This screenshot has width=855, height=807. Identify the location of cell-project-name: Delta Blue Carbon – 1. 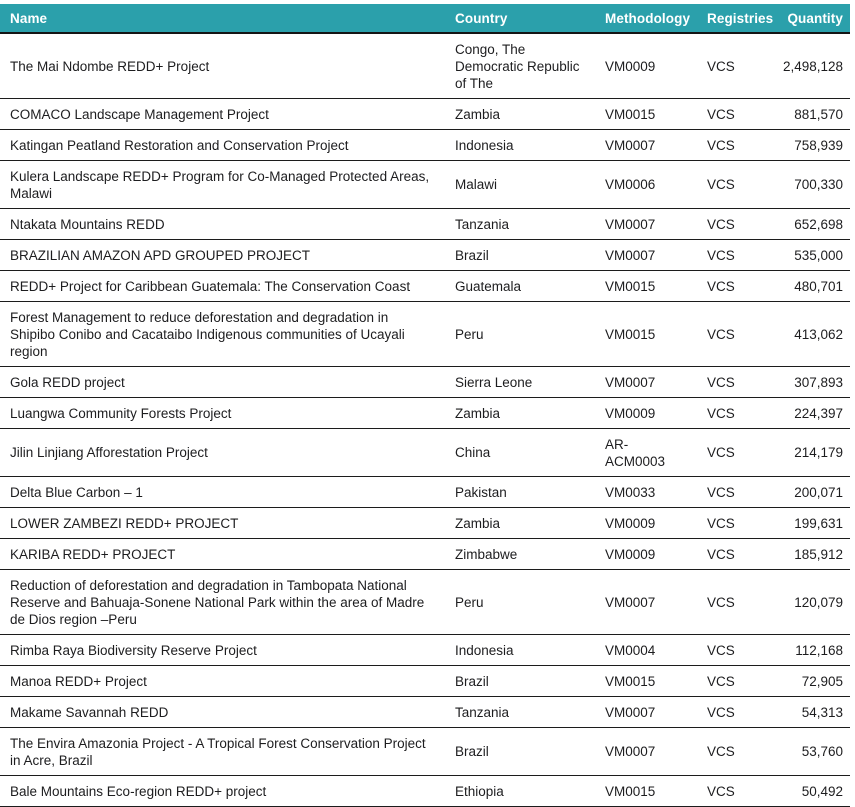
(222, 492).